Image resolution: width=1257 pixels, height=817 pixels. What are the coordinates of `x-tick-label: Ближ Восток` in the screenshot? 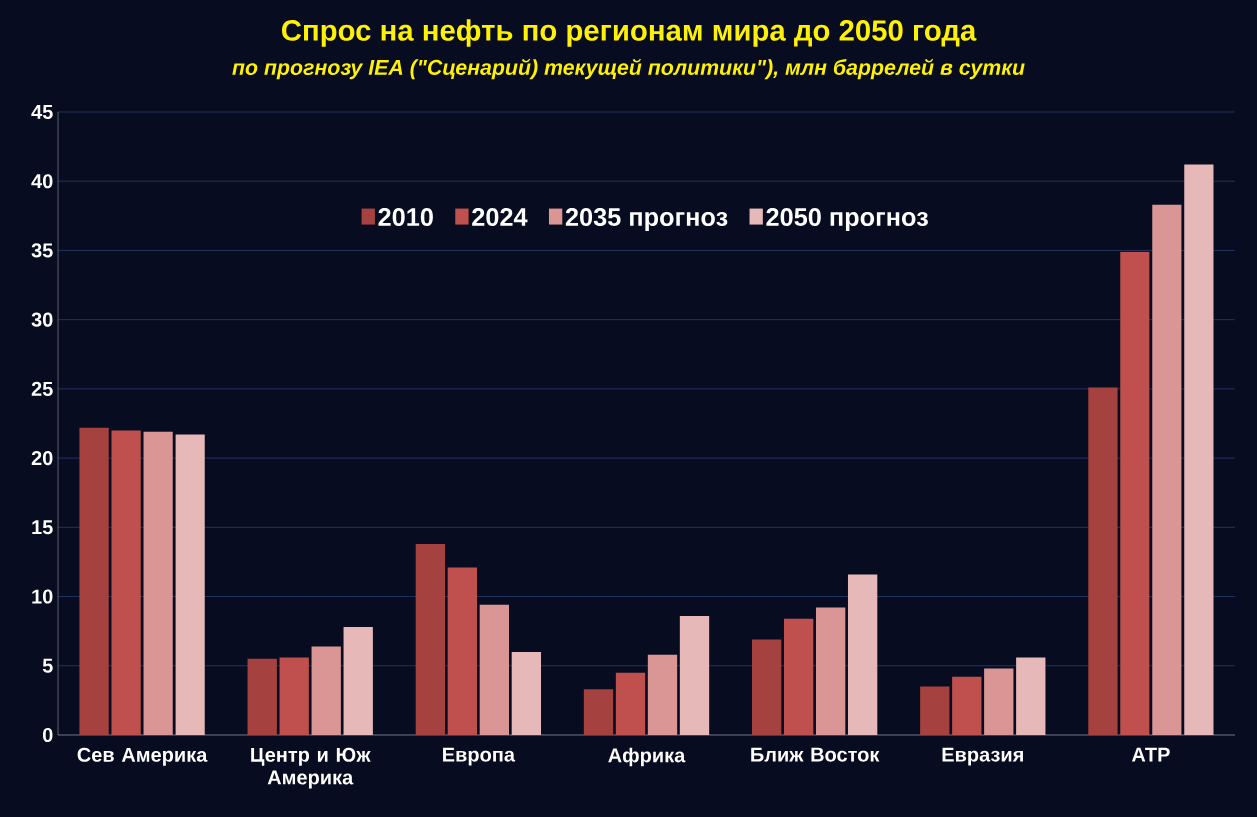 It's located at (815, 754).